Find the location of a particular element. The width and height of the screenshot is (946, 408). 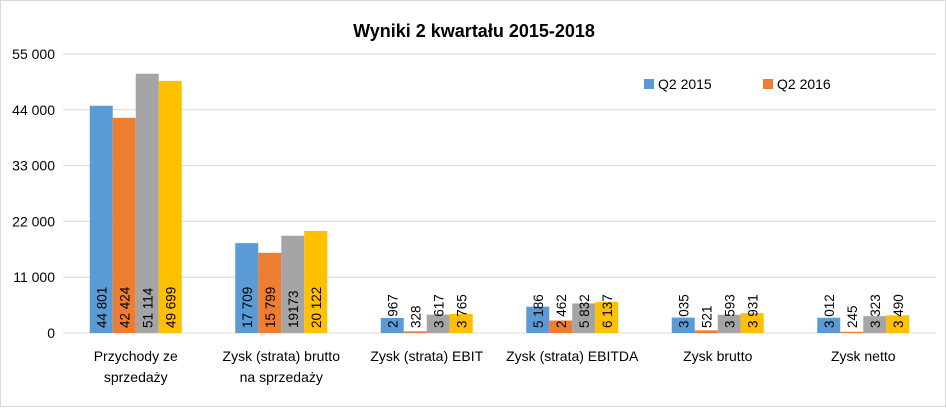

x-tick-label: Zysk (strata) EBITDA is located at coordinates (572, 356).